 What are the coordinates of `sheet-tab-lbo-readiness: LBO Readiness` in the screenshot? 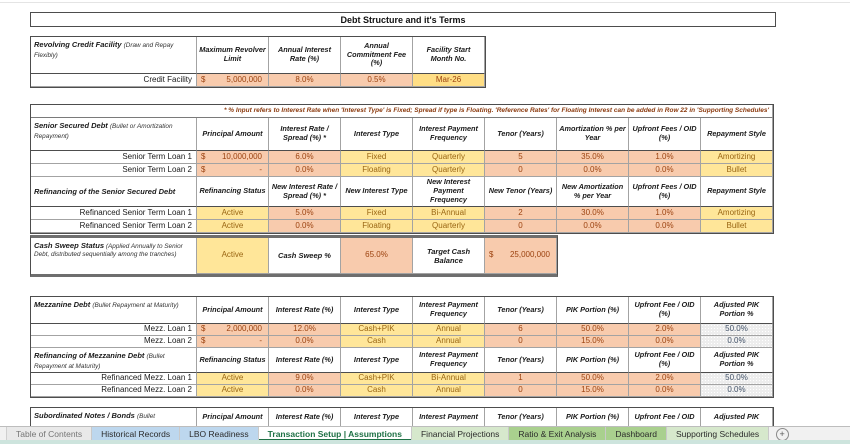 It's located at (219, 434).